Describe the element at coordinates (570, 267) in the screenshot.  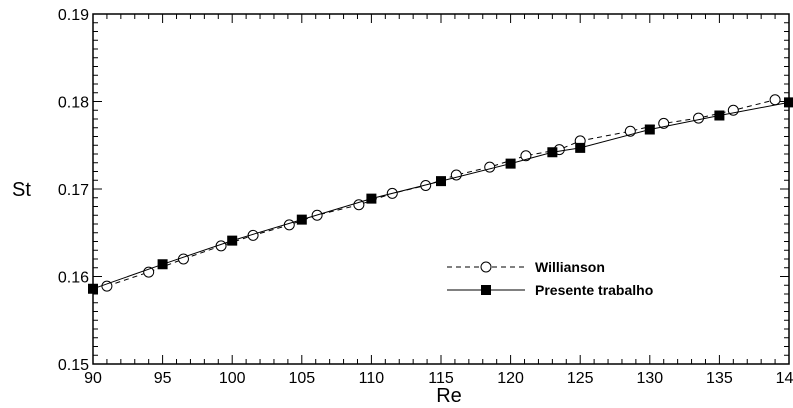
I see `legend-label-1: Willianson` at that location.